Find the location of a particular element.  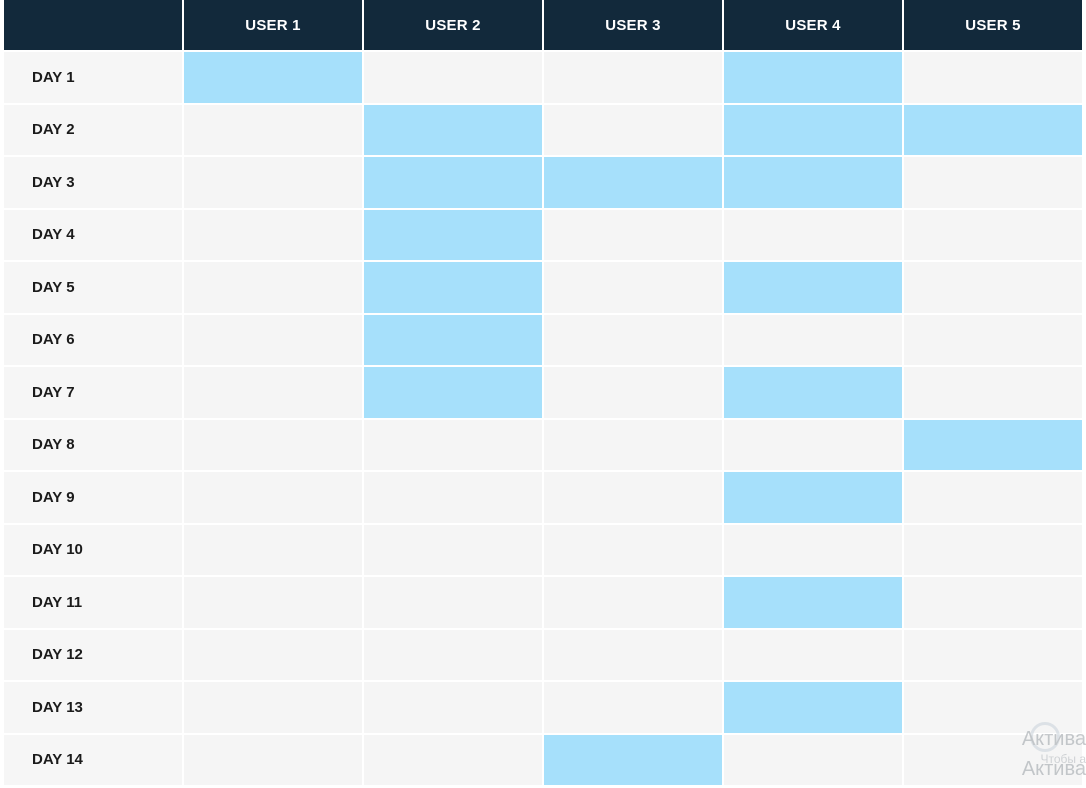

row-label: DAY 14 is located at coordinates (93, 759).